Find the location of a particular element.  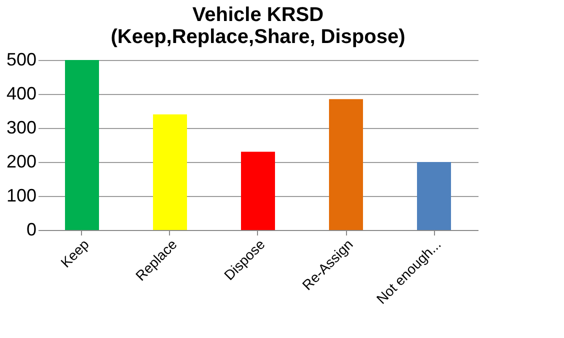

y-tick-label: 400 is located at coordinates (21, 94).